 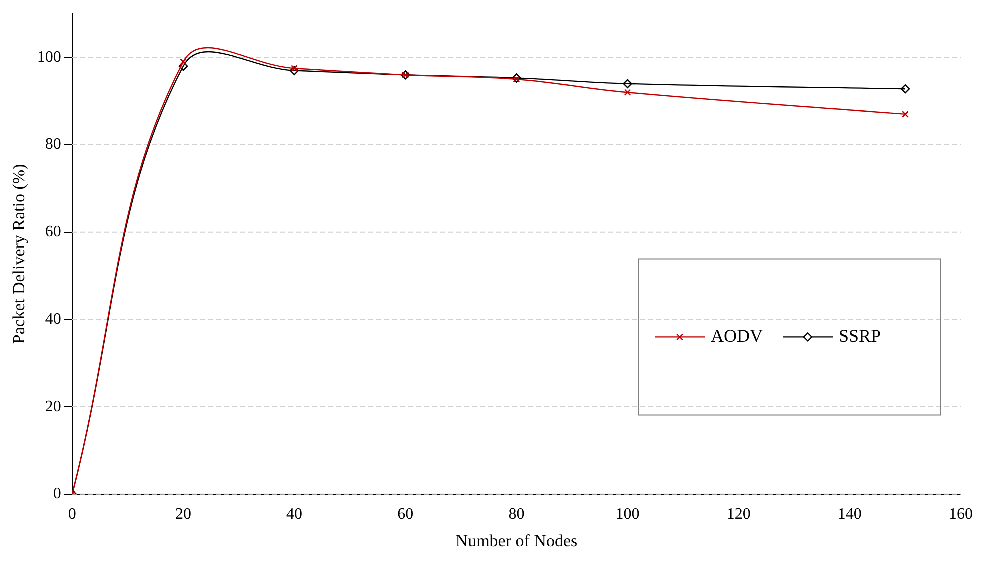 I want to click on x-tick-label: 60, so click(x=406, y=515).